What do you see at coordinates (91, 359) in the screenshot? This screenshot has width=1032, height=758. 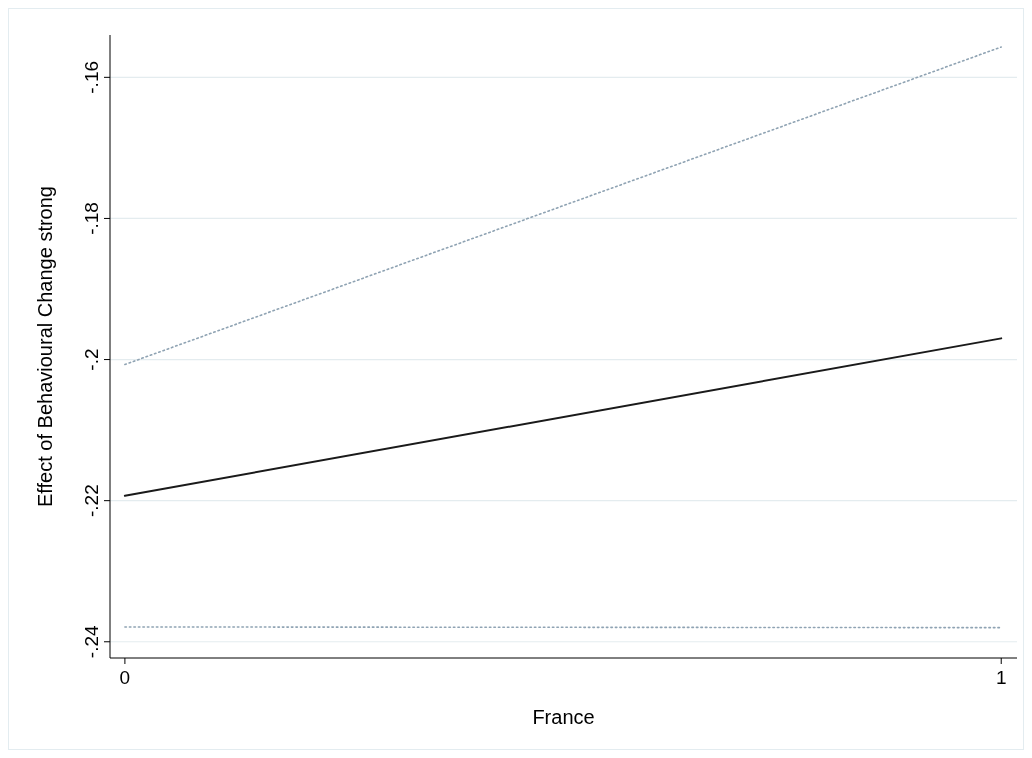 I see `y-tick-label: -.2` at bounding box center [91, 359].